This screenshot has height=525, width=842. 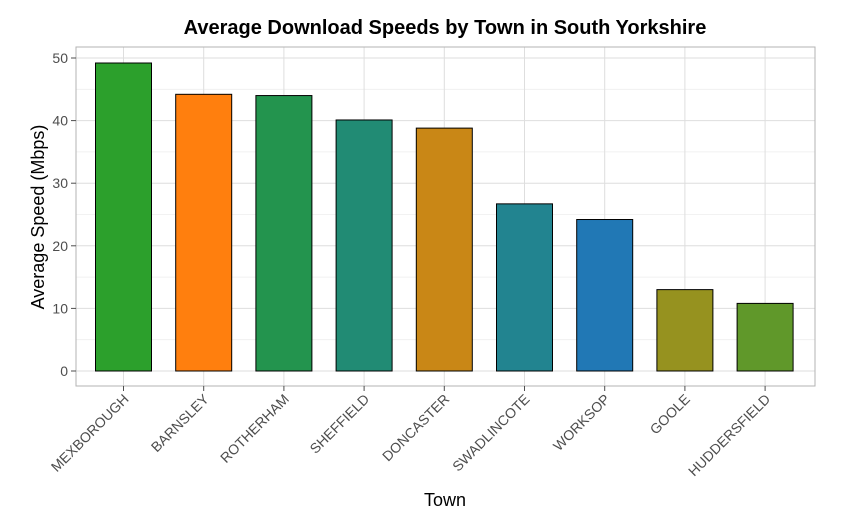 What do you see at coordinates (180, 422) in the screenshot?
I see `x-tick-label: BARNSLEY` at bounding box center [180, 422].